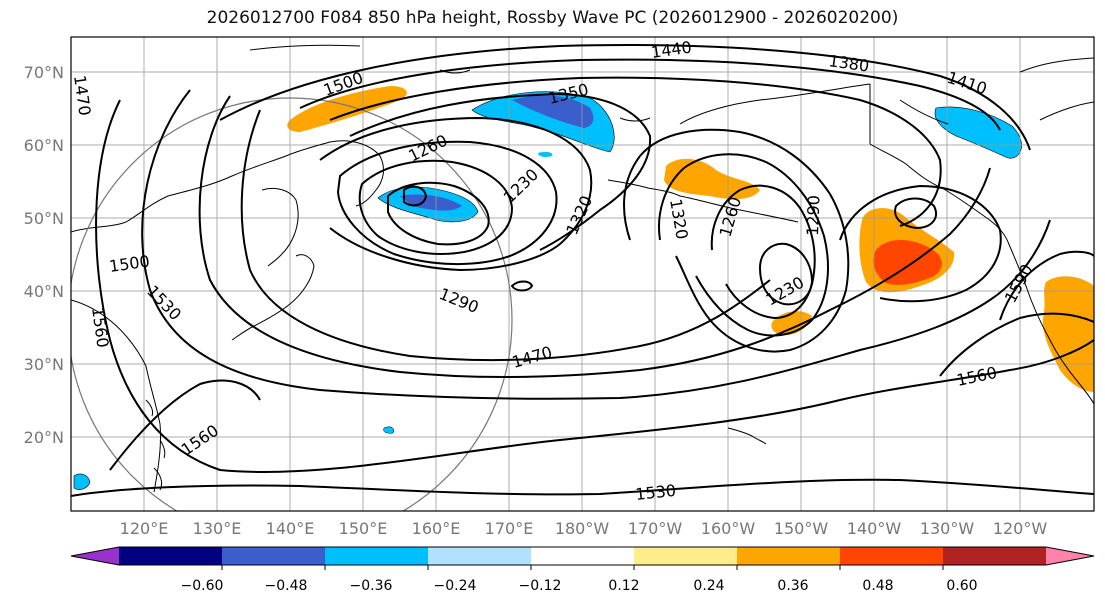 The width and height of the screenshot is (1105, 604). What do you see at coordinates (363, 528) in the screenshot?
I see `lon-label: 150°E` at bounding box center [363, 528].